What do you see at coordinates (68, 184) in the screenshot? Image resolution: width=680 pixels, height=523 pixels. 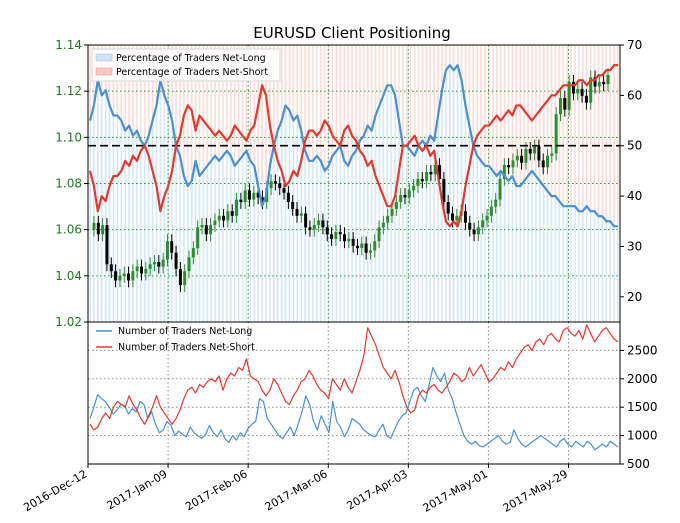 I see `price-tick-label: 1.08` at bounding box center [68, 184].